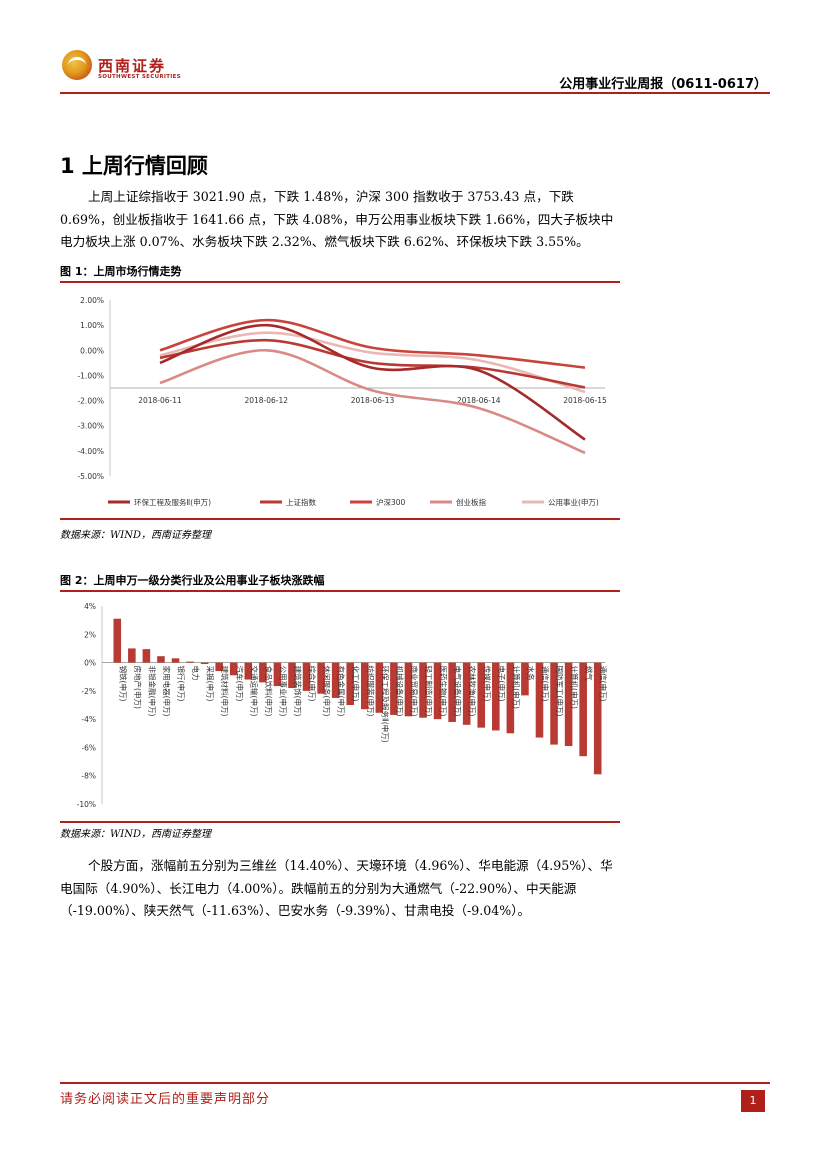  Describe the element at coordinates (132, 66) in the screenshot. I see `logo-text: 西南证券` at that location.